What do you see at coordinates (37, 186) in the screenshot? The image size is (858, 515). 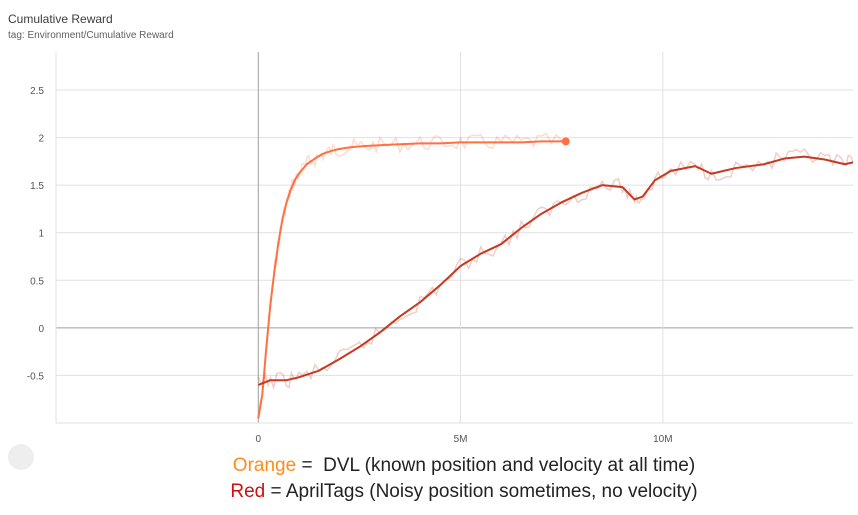 I see `y-tick-label: 1.5` at bounding box center [37, 186].